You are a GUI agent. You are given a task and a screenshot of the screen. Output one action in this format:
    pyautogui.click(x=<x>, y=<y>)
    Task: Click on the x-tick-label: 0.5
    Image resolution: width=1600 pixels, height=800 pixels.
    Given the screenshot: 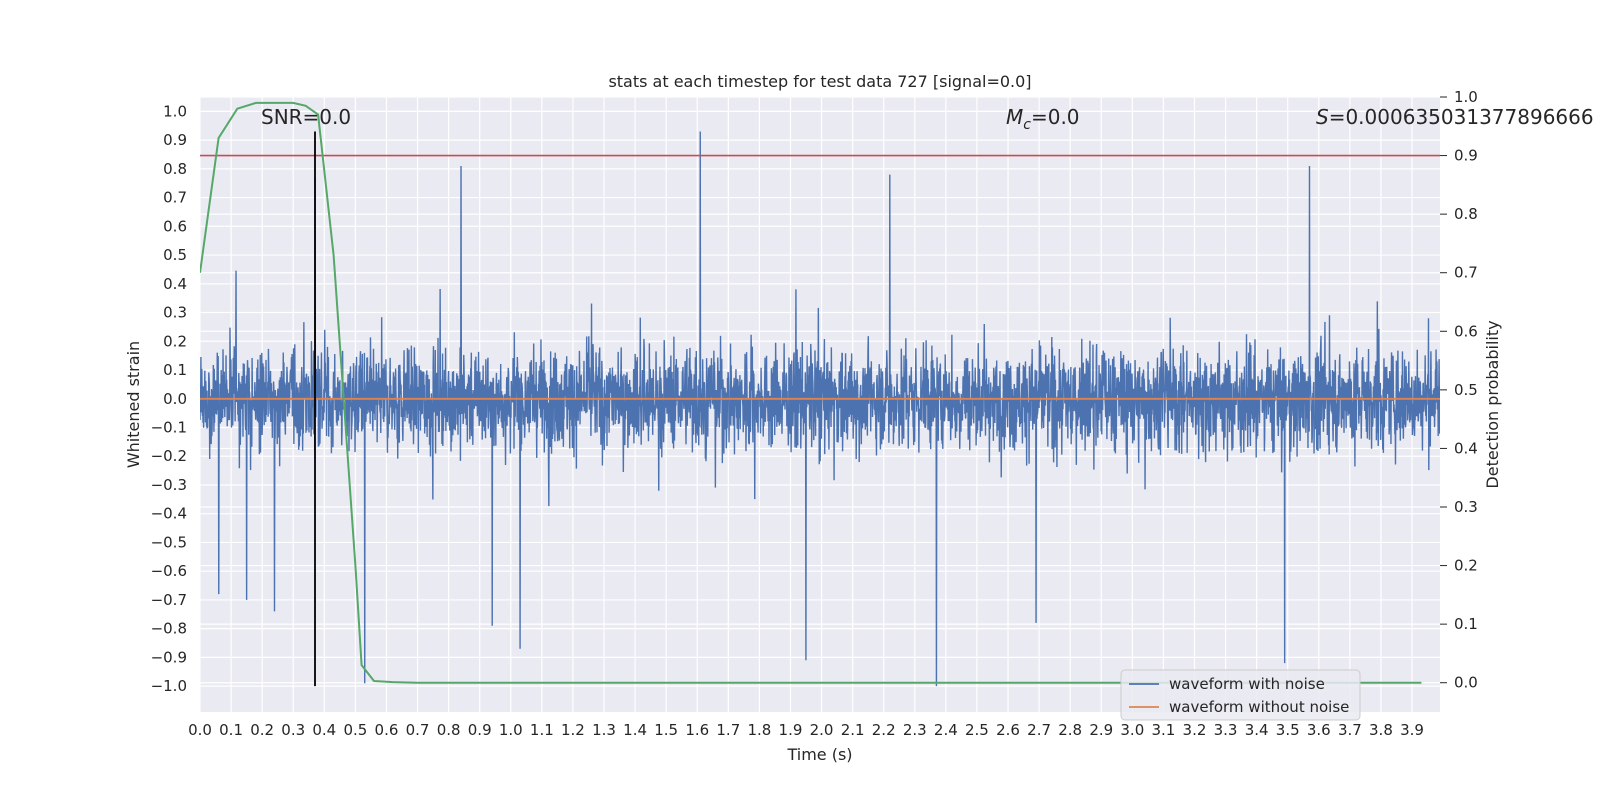 What is the action you would take?
    pyautogui.click(x=355, y=730)
    